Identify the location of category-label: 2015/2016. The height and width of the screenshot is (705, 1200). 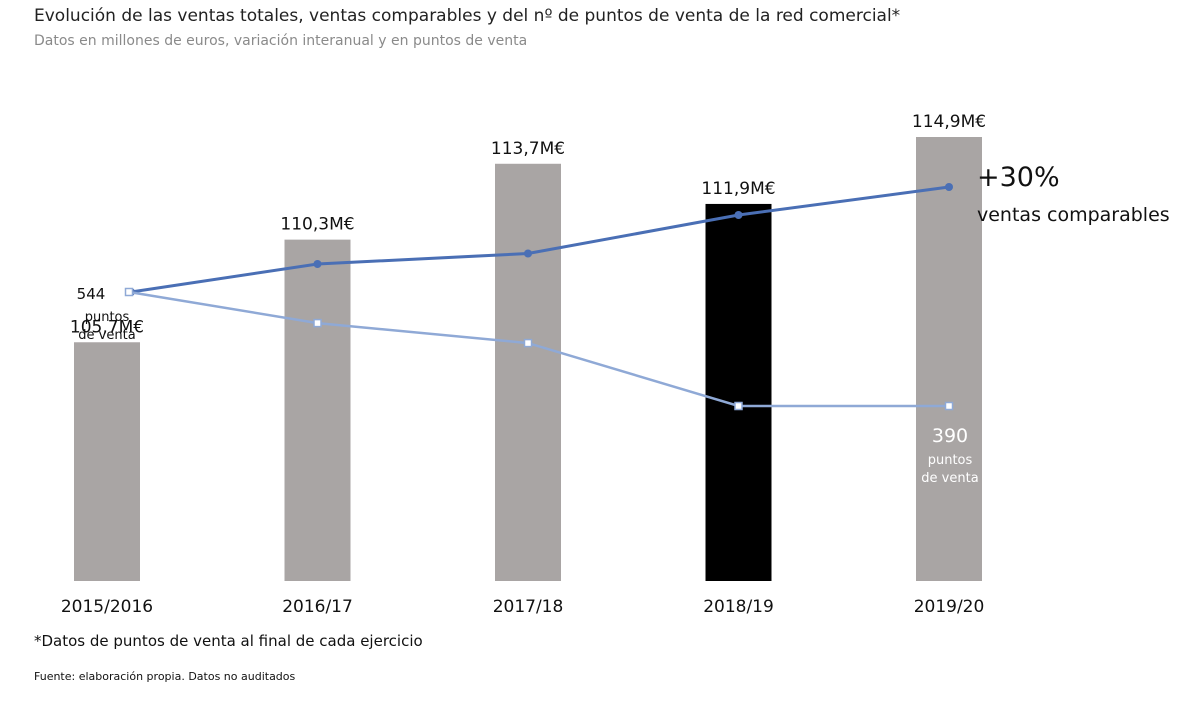
(107, 607).